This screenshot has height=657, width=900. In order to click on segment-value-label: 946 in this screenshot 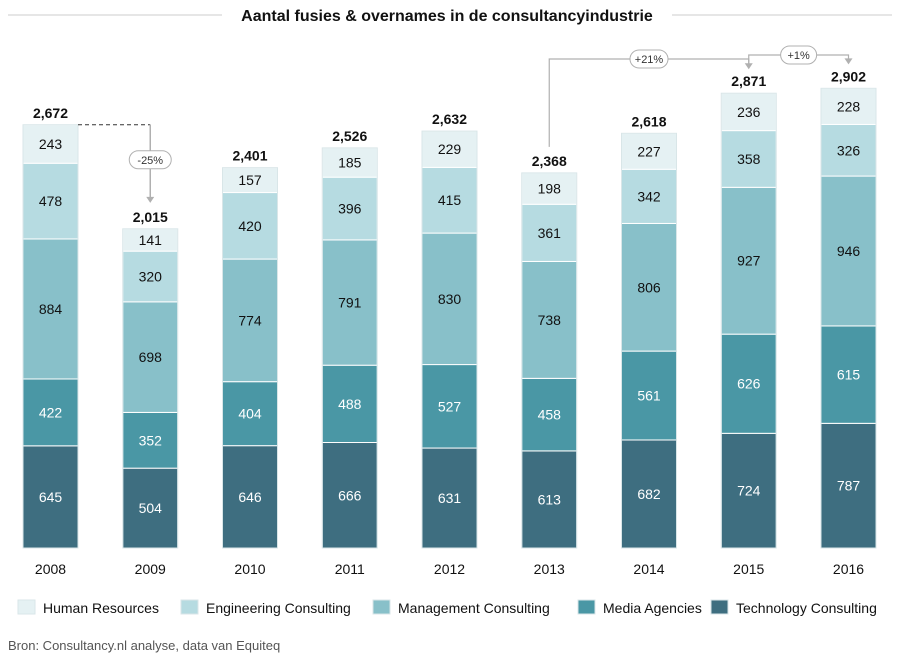, I will do `click(849, 251)`.